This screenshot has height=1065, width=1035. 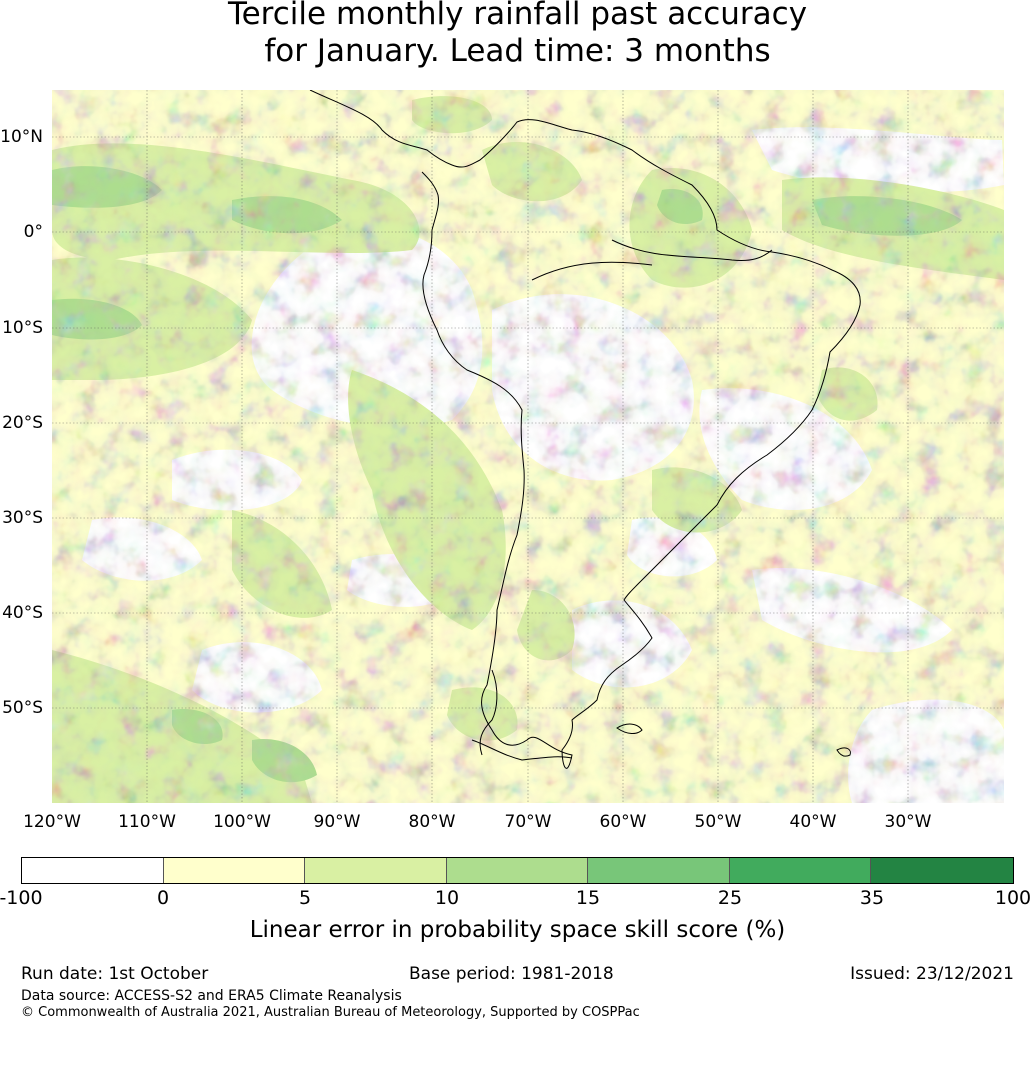 What do you see at coordinates (22, 518) in the screenshot?
I see `lat-label-30s: 30°S` at bounding box center [22, 518].